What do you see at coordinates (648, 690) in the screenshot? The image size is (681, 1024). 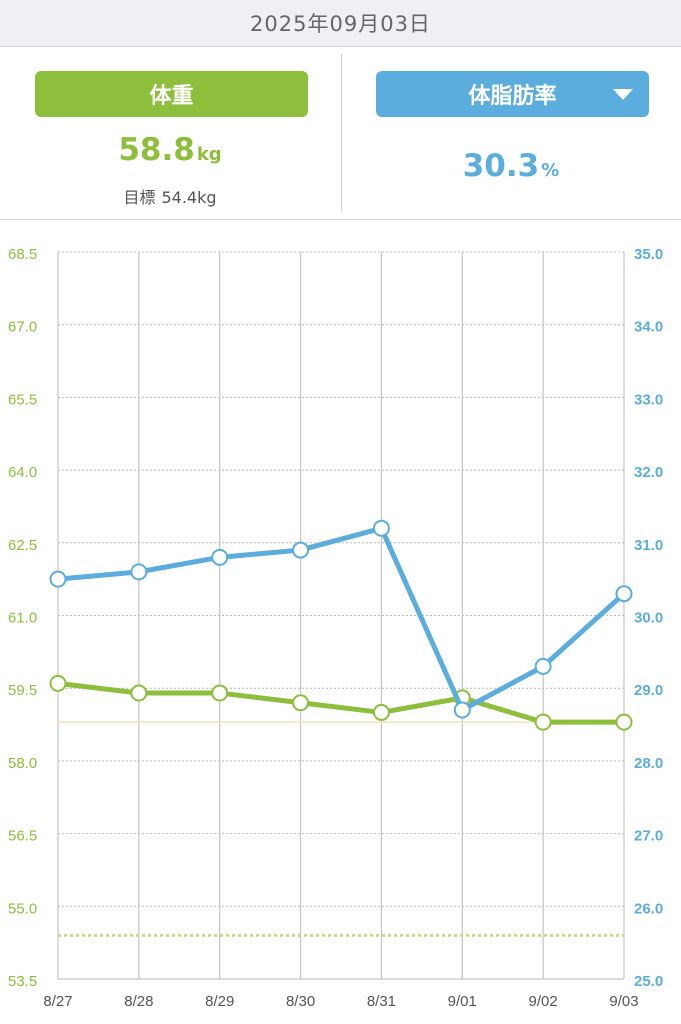 I see `right-axis-tick-label: 29.0` at bounding box center [648, 690].